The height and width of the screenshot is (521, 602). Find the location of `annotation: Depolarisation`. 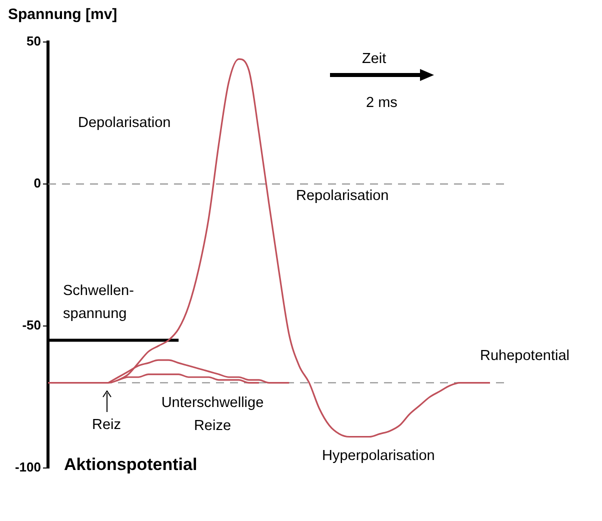

annotation: Depolarisation is located at coordinates (124, 123).